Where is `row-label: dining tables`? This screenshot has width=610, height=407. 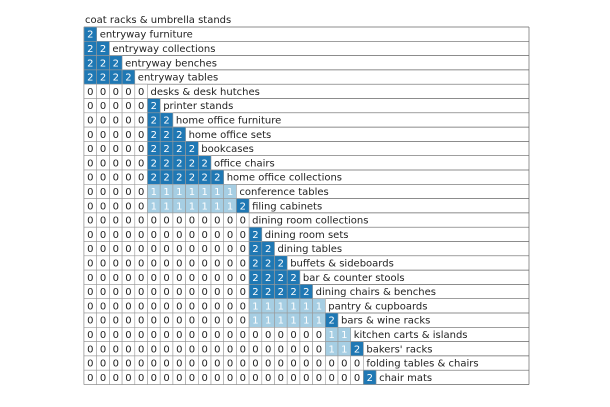
row-label: dining tables is located at coordinates (310, 249).